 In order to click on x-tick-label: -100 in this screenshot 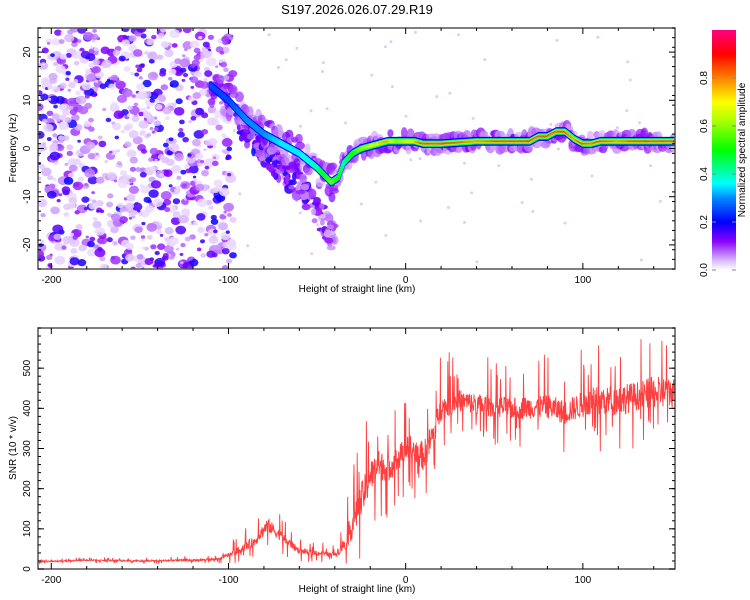, I will do `click(228, 580)`.